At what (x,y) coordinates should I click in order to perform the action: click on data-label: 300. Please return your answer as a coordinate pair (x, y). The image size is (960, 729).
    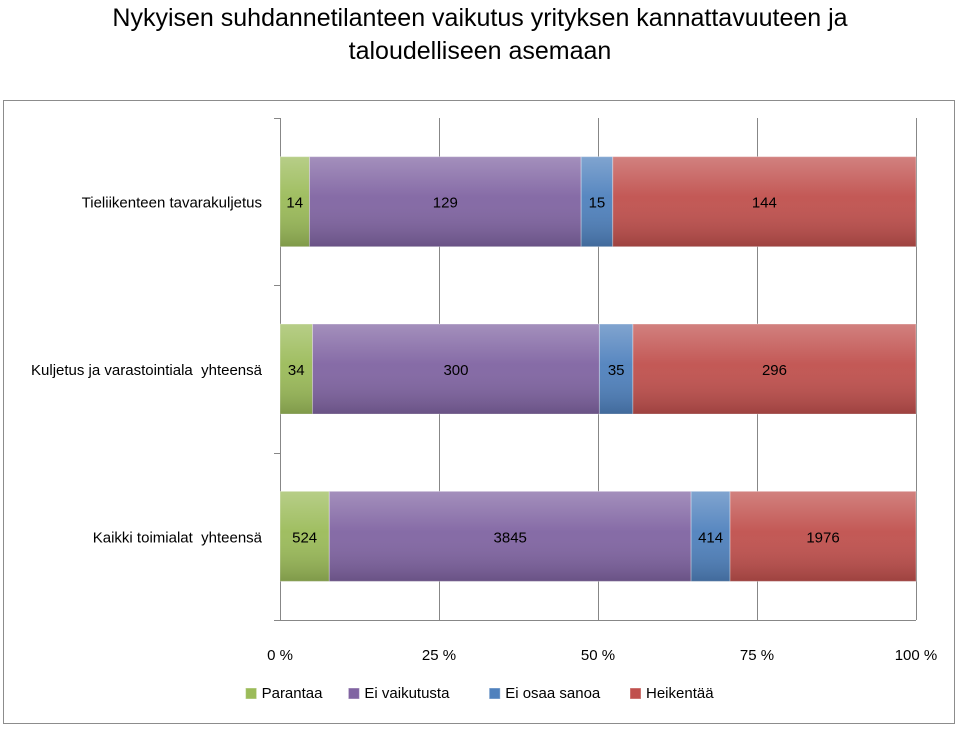
    Looking at the image, I should click on (455, 370).